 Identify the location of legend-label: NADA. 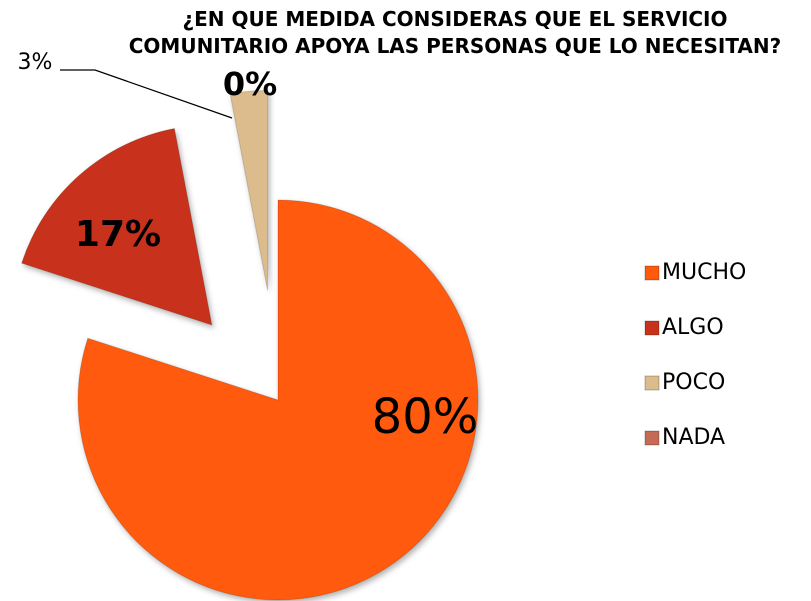
(693, 437).